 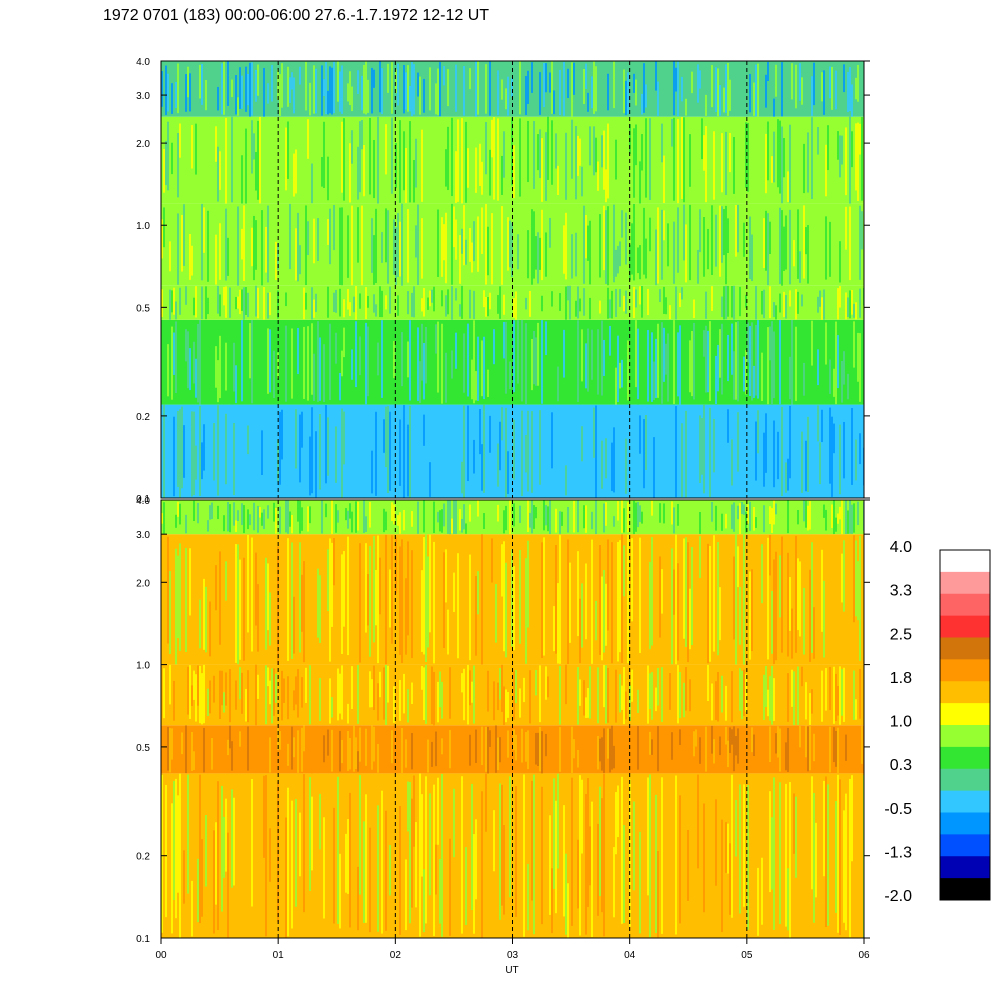 I want to click on colorbar-label: 0.3, so click(x=901, y=765).